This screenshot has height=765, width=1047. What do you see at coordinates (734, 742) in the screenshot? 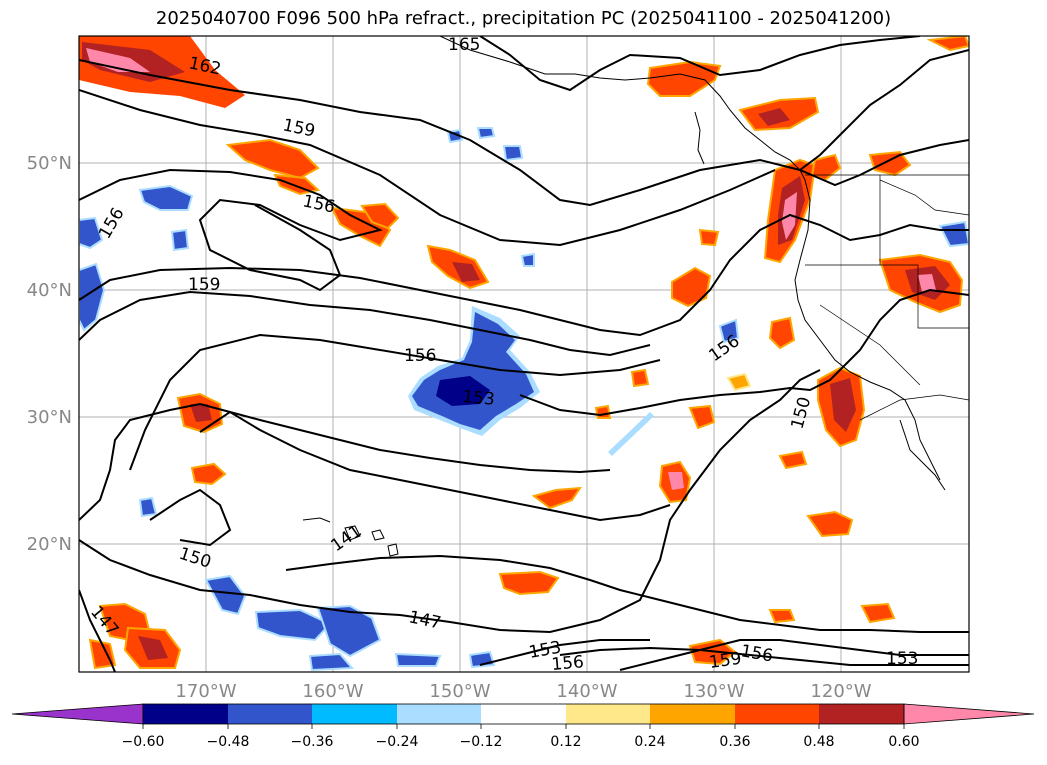
I see `colorbar-tick-label: 0.36` at bounding box center [734, 742].